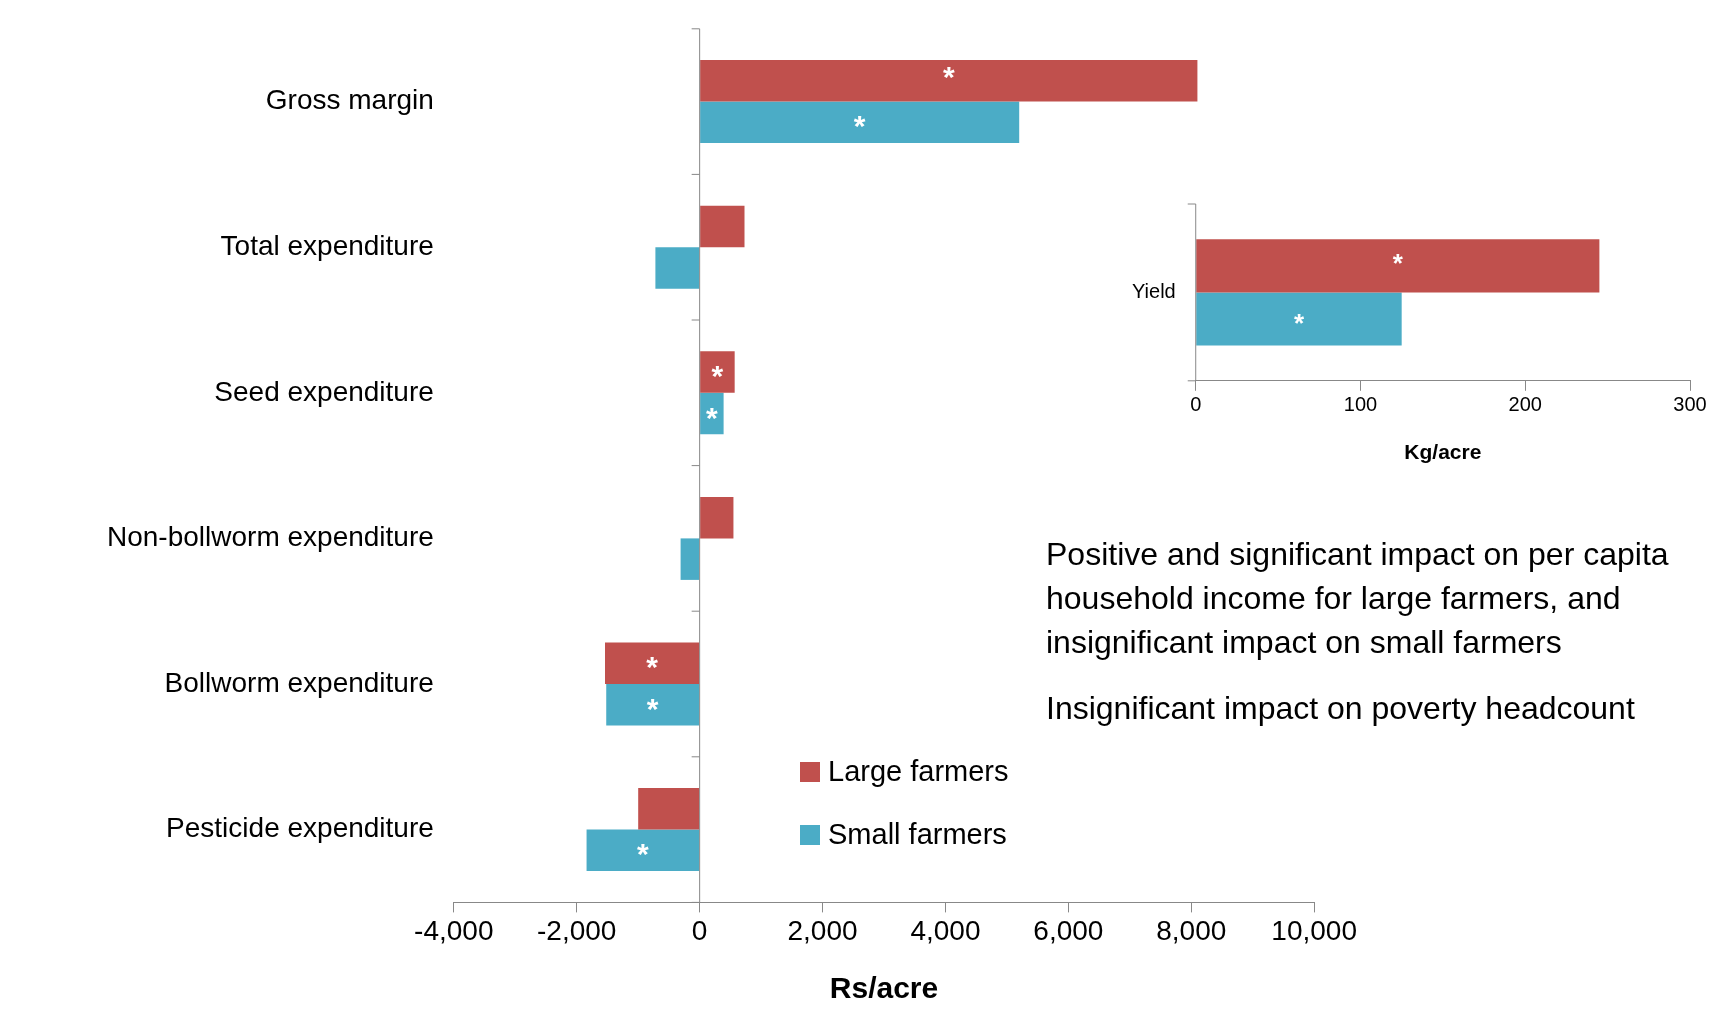 The height and width of the screenshot is (1032, 1716). Describe the element at coordinates (300, 828) in the screenshot. I see `y-tick-label: Pesticide expenditure` at that location.